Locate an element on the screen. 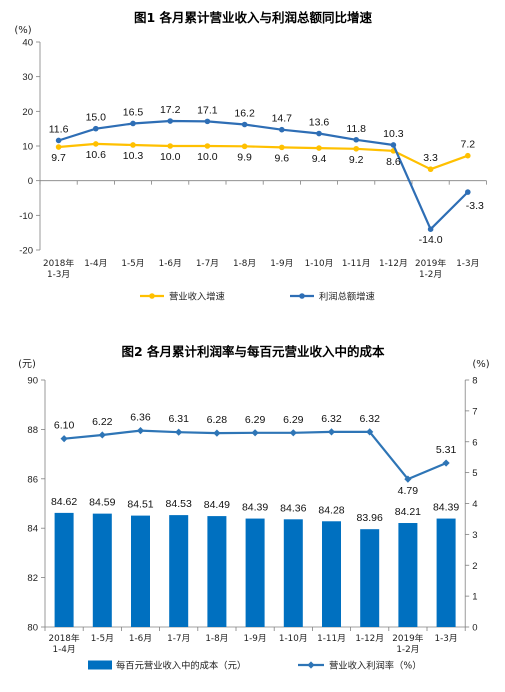  legend-bar-swatch is located at coordinates (100, 665).